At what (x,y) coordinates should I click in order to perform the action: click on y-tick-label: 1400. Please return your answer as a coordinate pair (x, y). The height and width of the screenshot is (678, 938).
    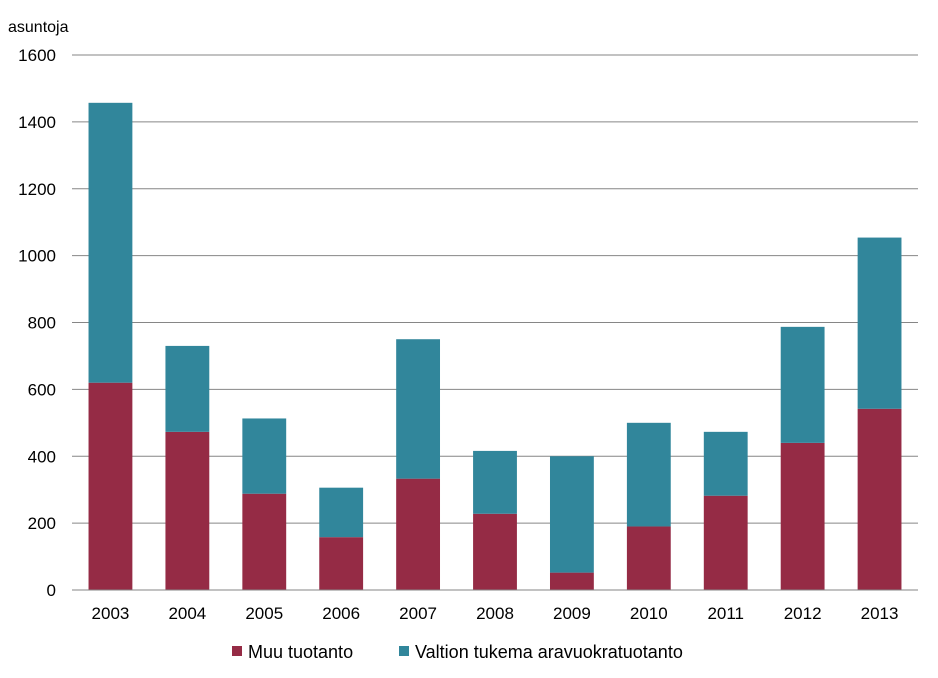
    Looking at the image, I should click on (37, 122).